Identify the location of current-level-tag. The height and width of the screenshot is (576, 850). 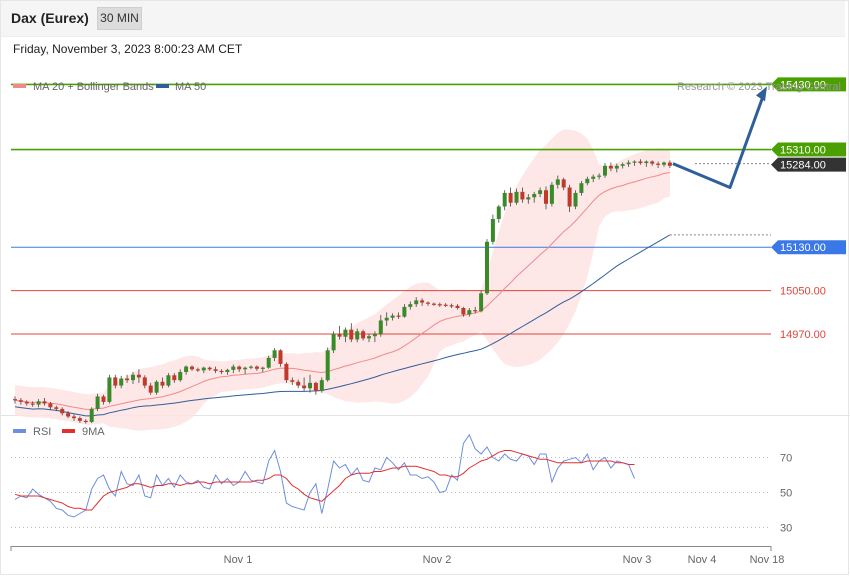
(808, 164).